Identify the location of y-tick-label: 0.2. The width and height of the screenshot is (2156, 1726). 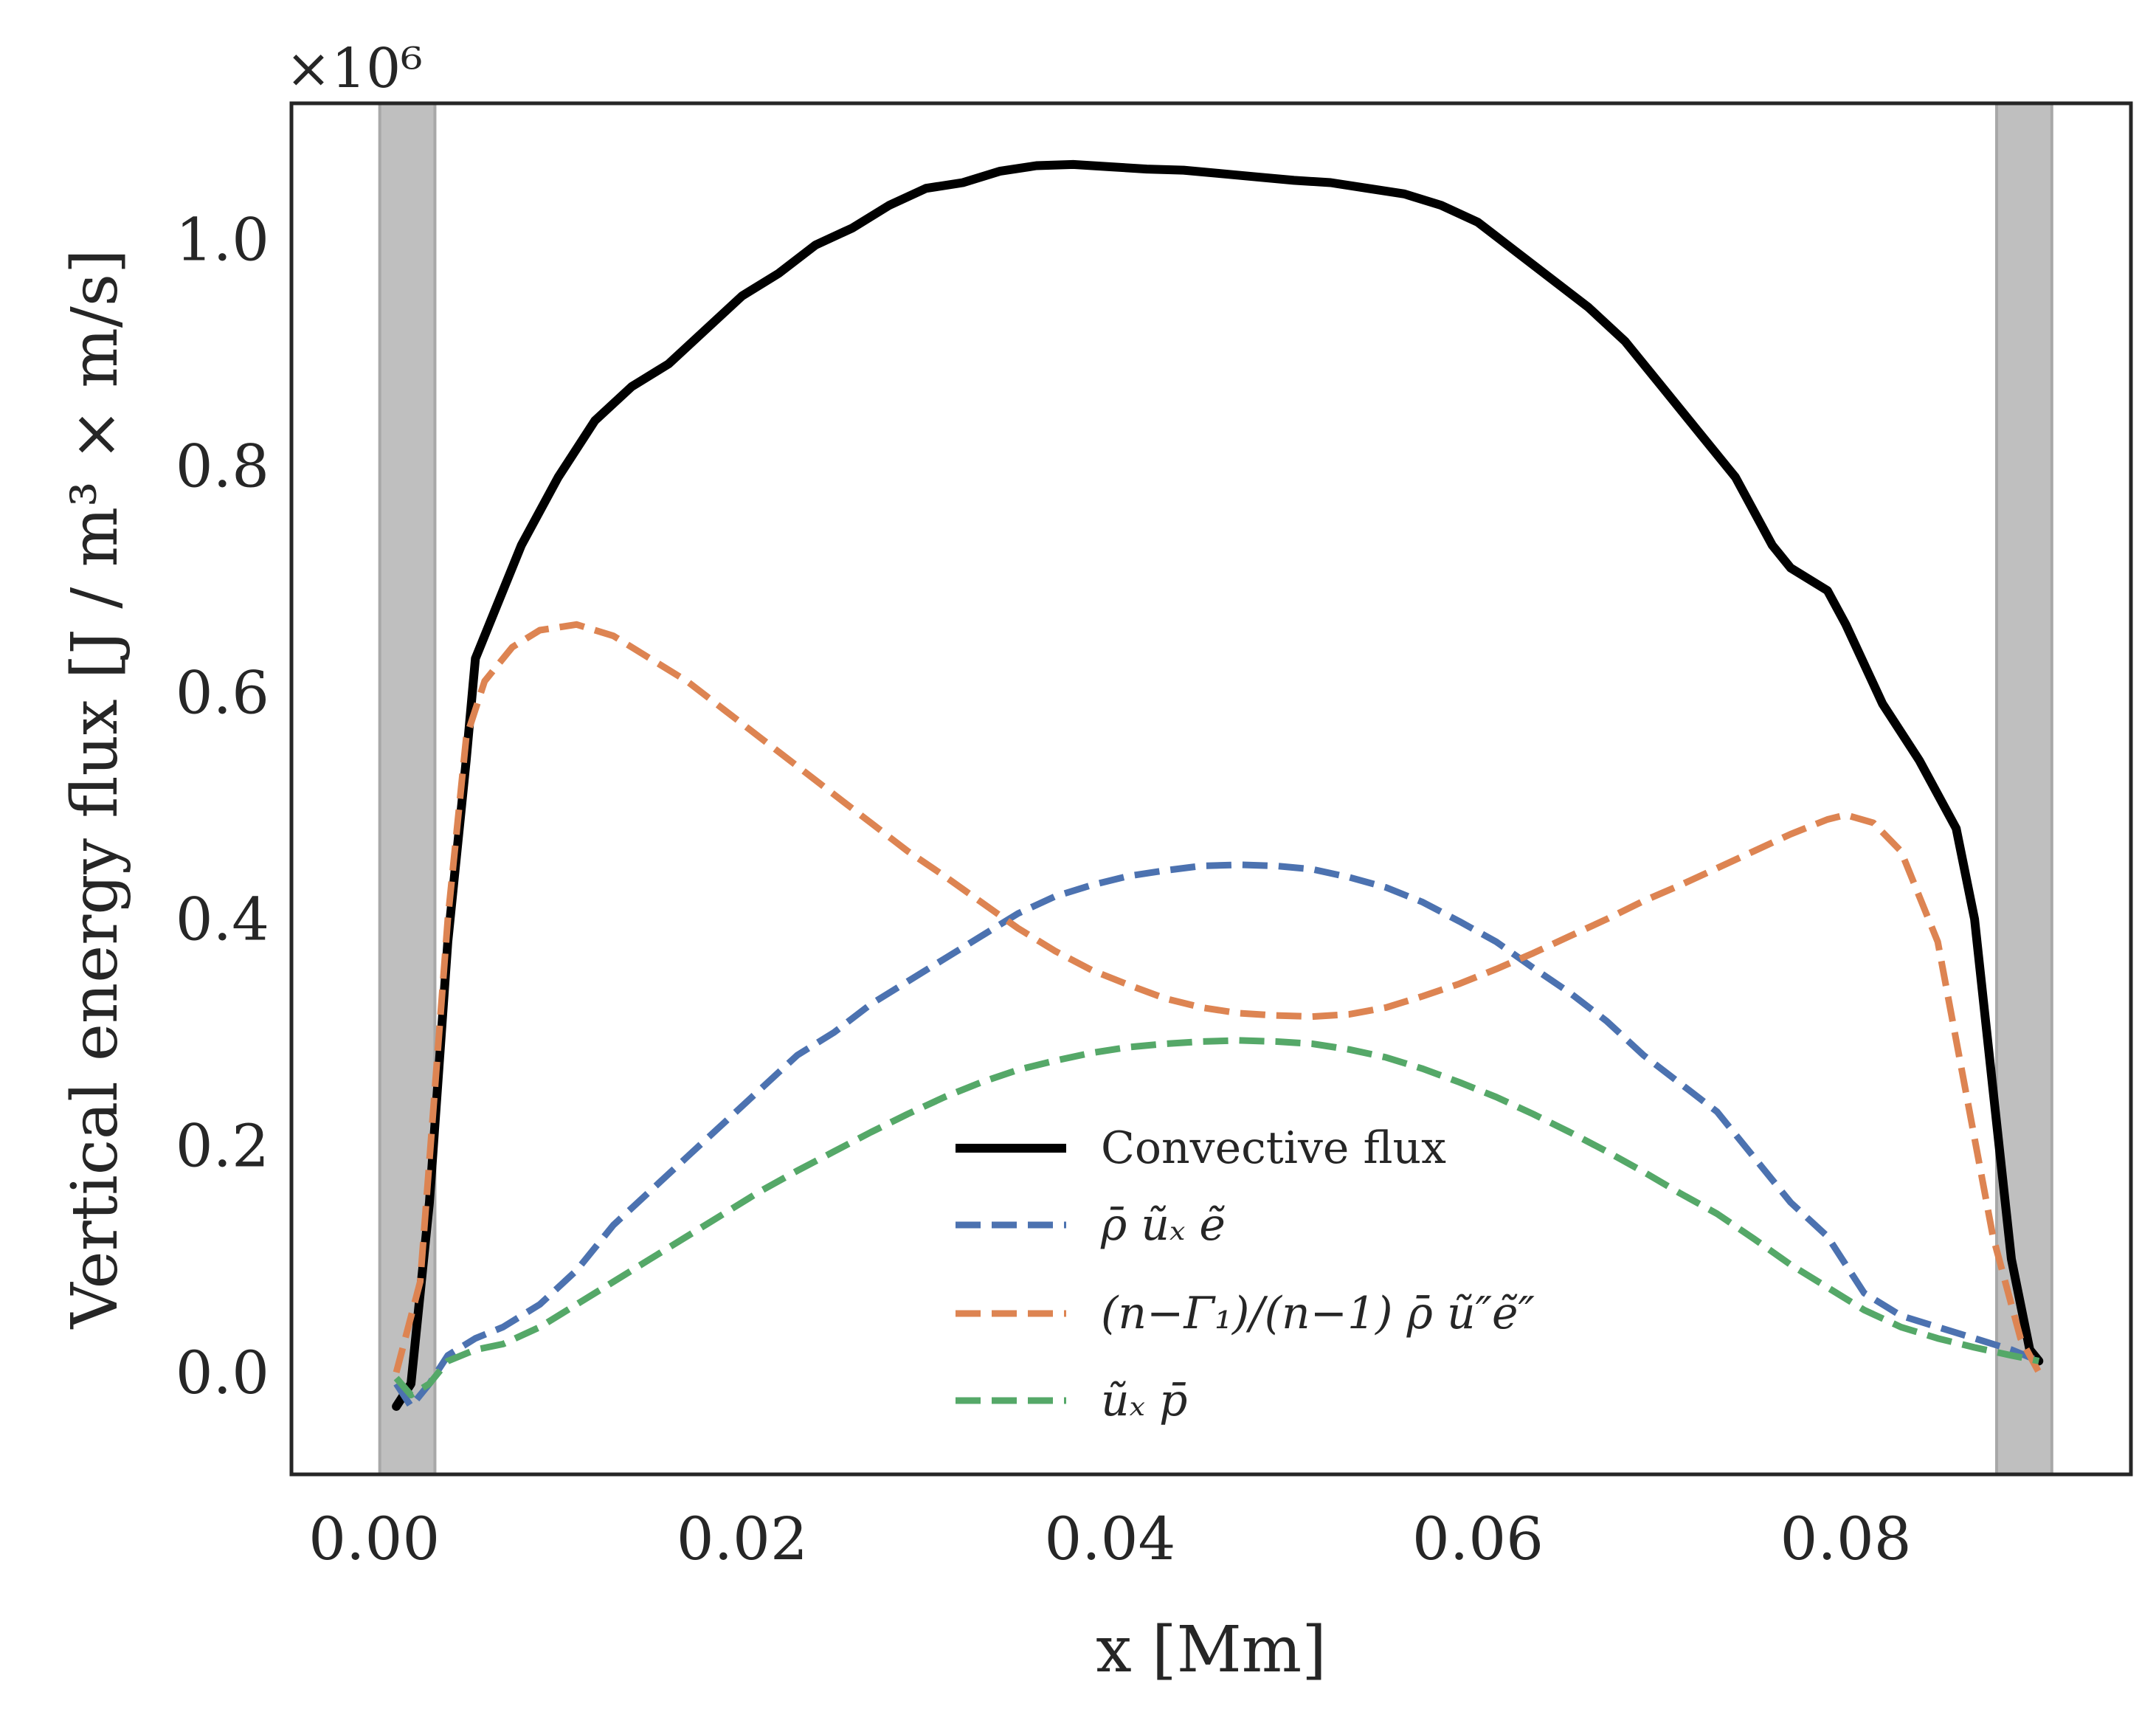
(222, 1146).